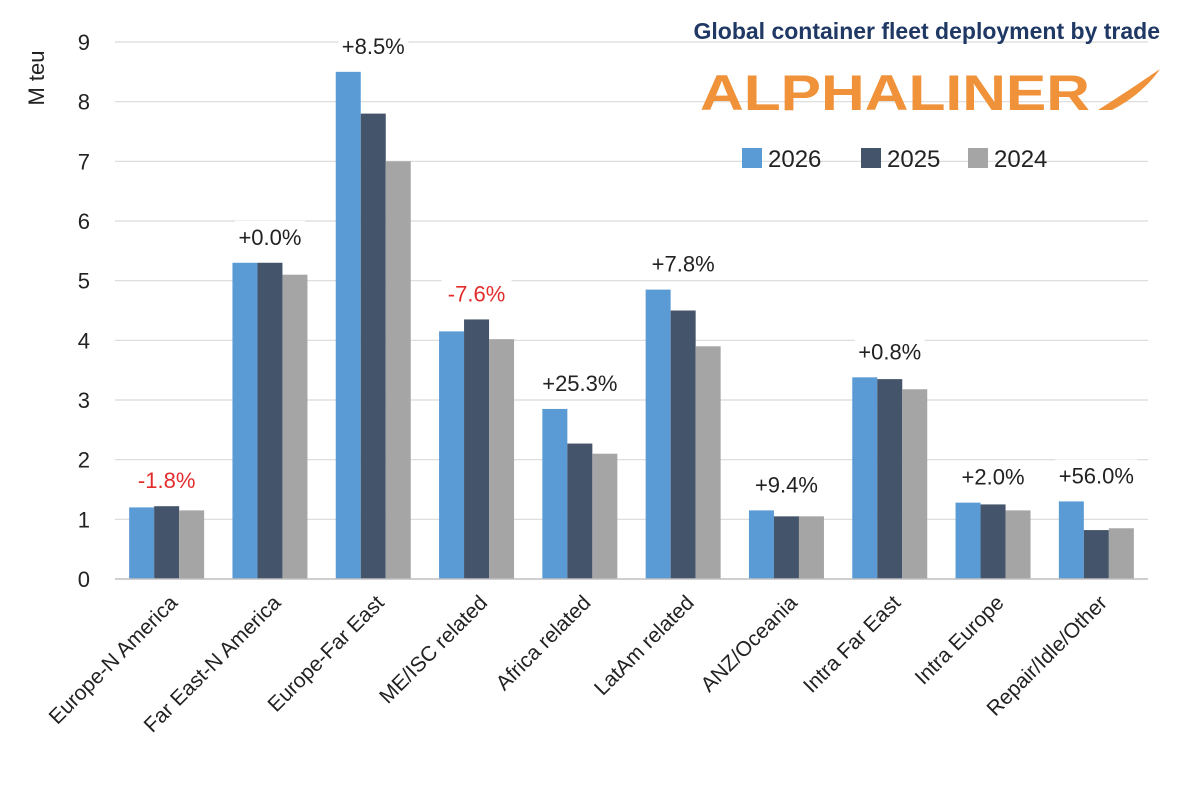 Image resolution: width=1182 pixels, height=796 pixels. Describe the element at coordinates (1020, 159) in the screenshot. I see `legend-label: 2024` at that location.